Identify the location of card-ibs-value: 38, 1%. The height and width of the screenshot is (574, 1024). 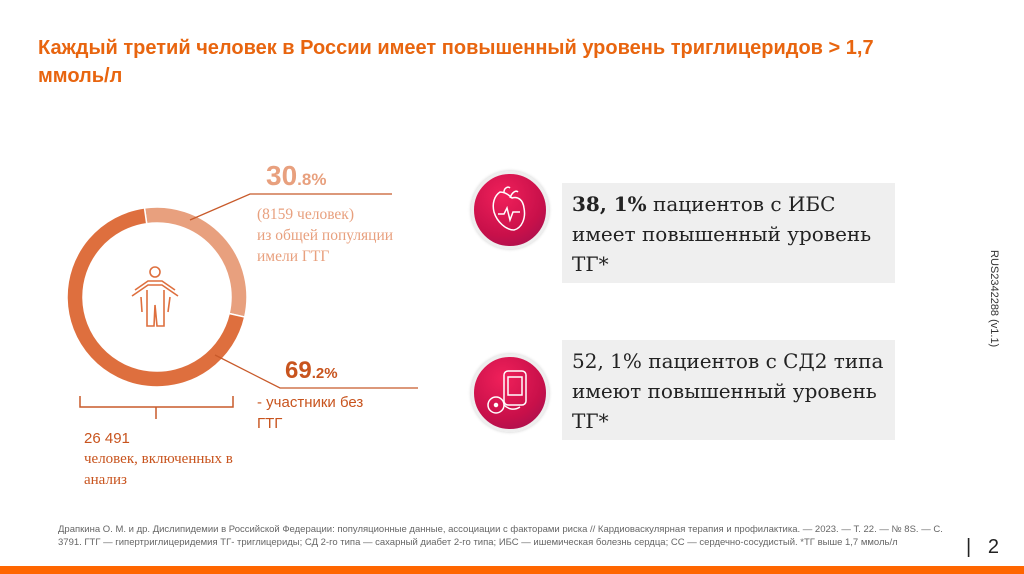
(609, 204).